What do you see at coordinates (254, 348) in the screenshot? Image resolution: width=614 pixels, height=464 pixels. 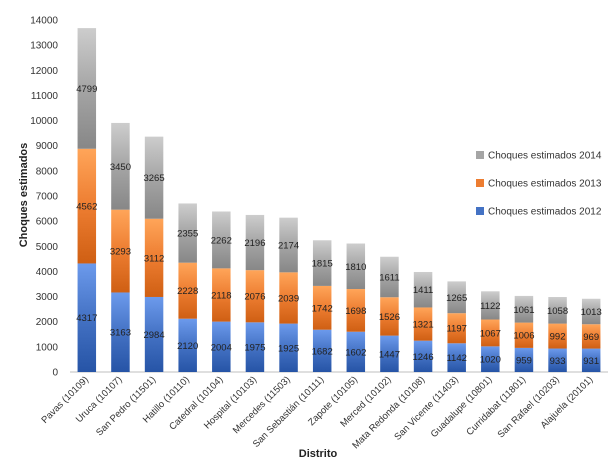 I see `data-label: 1975` at bounding box center [254, 348].